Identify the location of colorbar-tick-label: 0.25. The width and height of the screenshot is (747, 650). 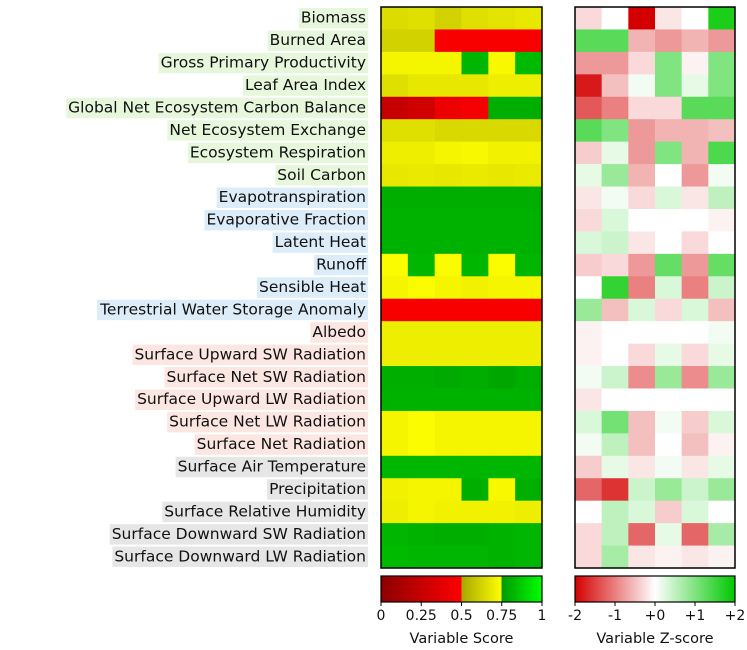
(421, 616).